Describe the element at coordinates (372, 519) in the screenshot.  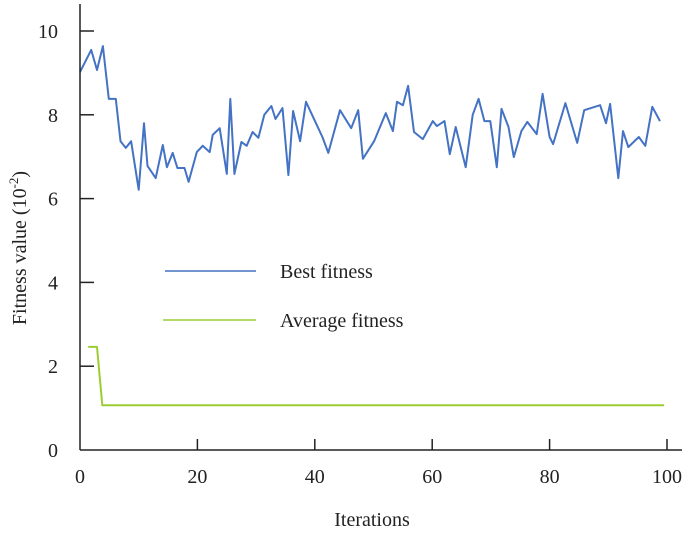
I see `x-axis-label: Iterations` at that location.